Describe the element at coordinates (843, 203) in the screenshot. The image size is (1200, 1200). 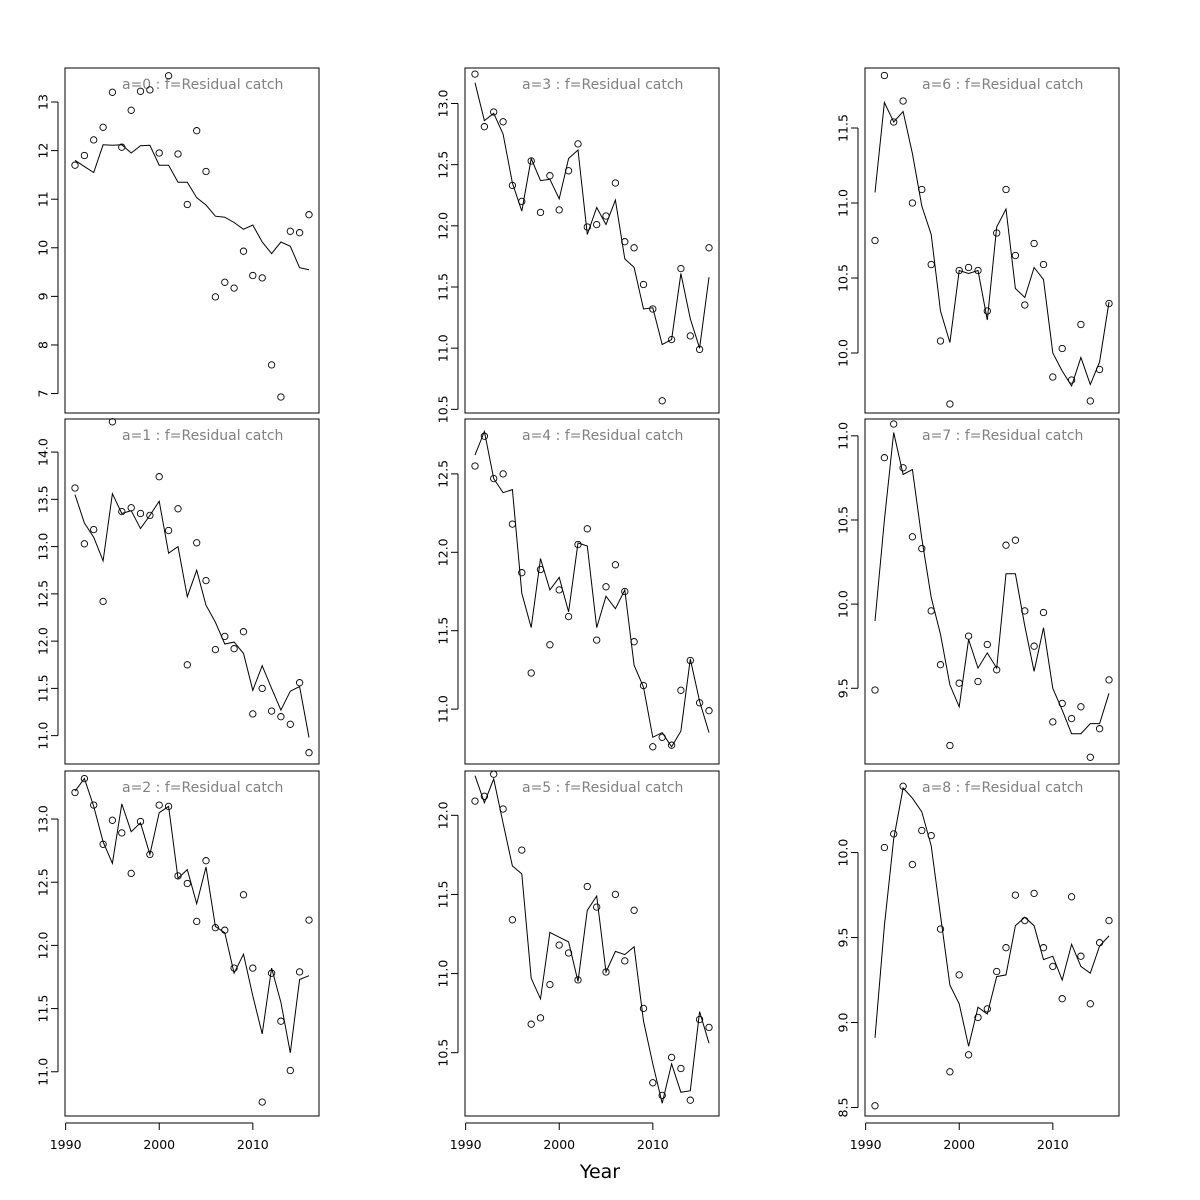
I see `y-tick-label: 11.0` at that location.